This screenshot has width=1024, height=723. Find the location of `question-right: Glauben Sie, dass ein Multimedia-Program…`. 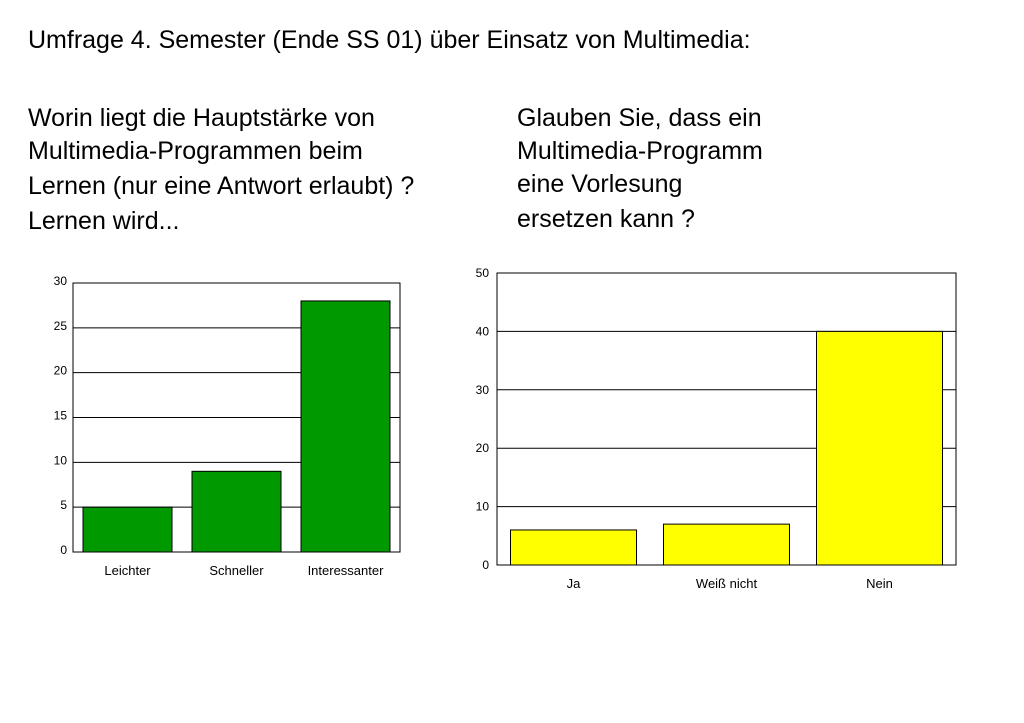

question-right: Glauben Sie, dass ein Multimedia-Program… is located at coordinates (640, 169).